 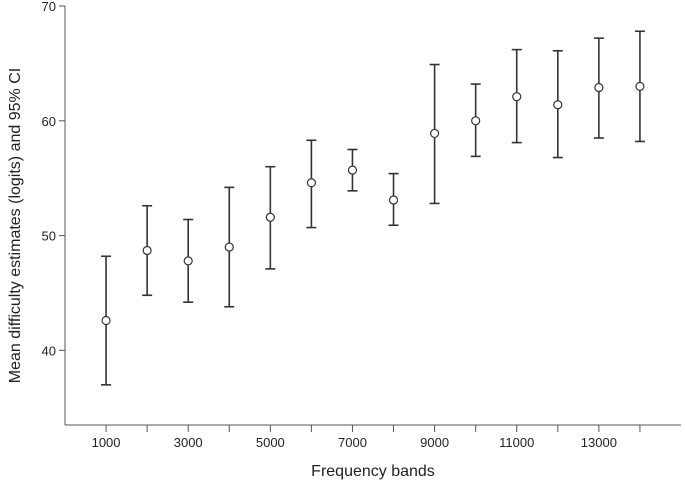 What do you see at coordinates (49, 236) in the screenshot?
I see `y-tick-label: 50` at bounding box center [49, 236].